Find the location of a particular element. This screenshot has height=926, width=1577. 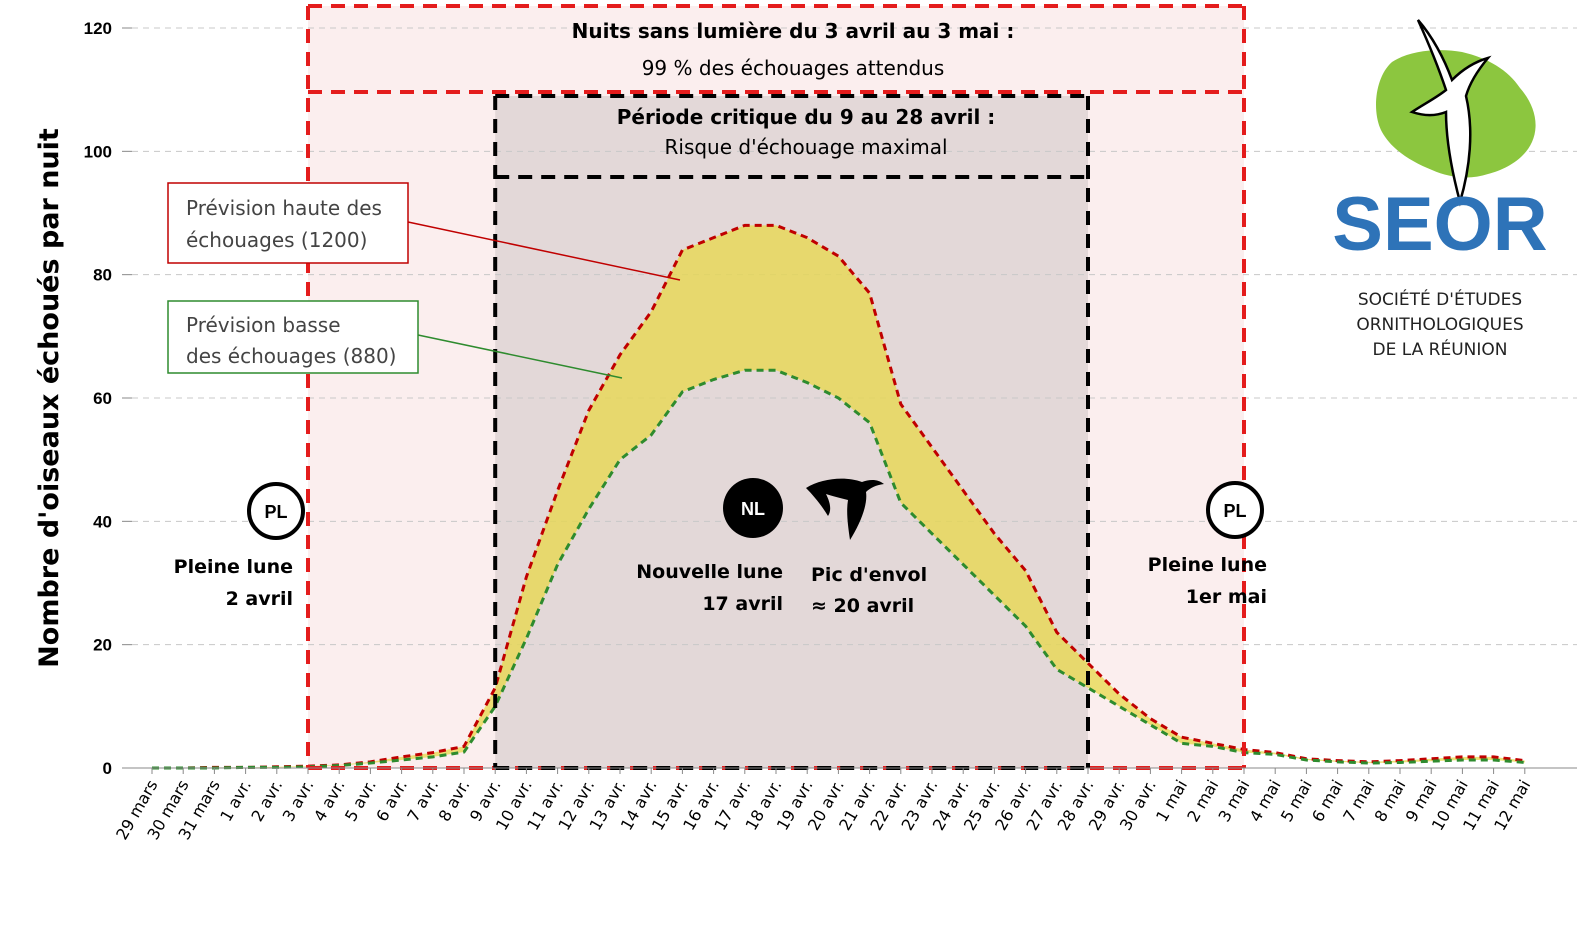

low-annotation-box is located at coordinates (293, 337).